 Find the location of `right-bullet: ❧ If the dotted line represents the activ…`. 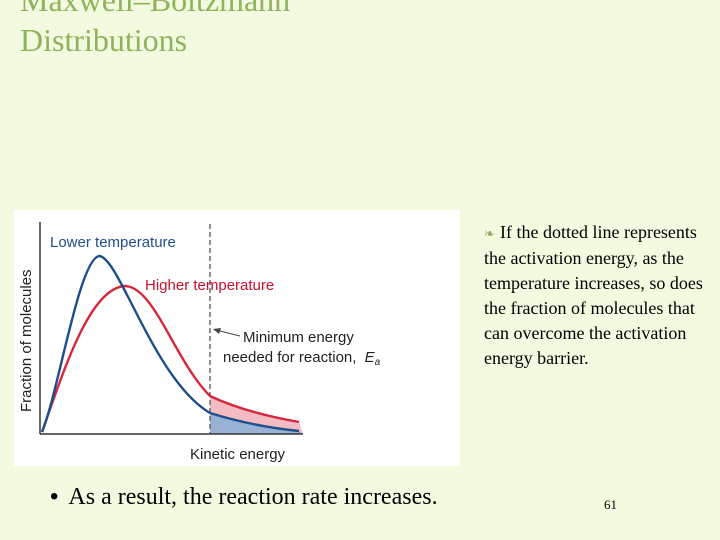

right-bullet: ❧ If the dotted line represents the activ… is located at coordinates (594, 295).